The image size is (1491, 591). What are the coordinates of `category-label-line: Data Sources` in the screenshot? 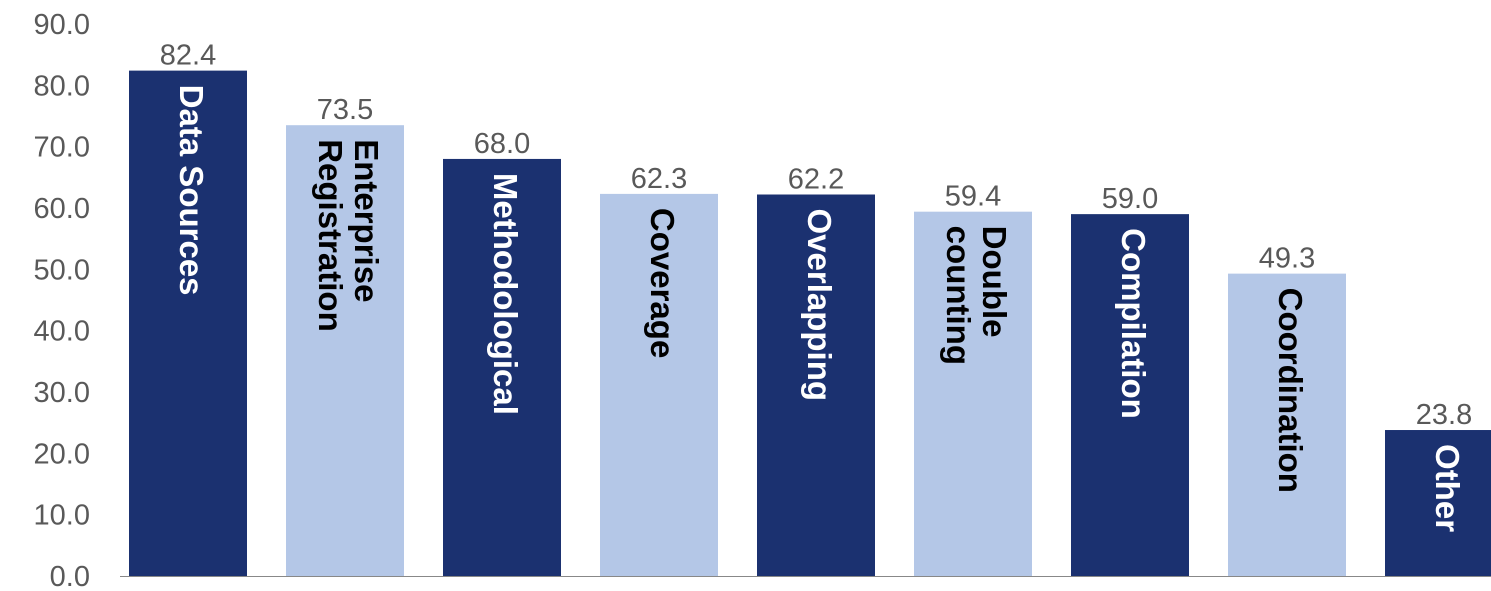 It's located at (191, 190).